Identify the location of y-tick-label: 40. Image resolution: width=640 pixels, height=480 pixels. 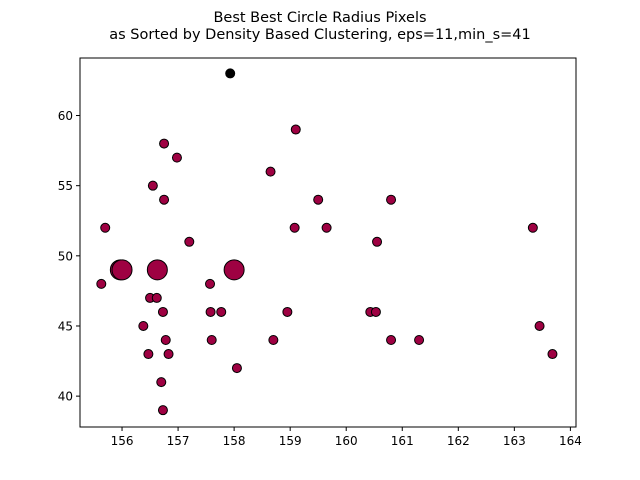
(65, 397).